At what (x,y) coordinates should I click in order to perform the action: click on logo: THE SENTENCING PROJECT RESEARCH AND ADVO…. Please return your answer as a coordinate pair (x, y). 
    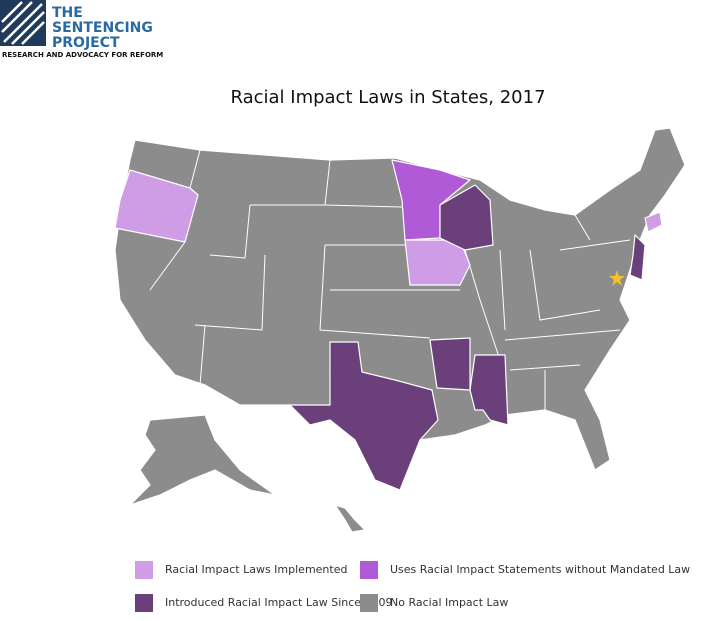
    Looking at the image, I should click on (81, 29).